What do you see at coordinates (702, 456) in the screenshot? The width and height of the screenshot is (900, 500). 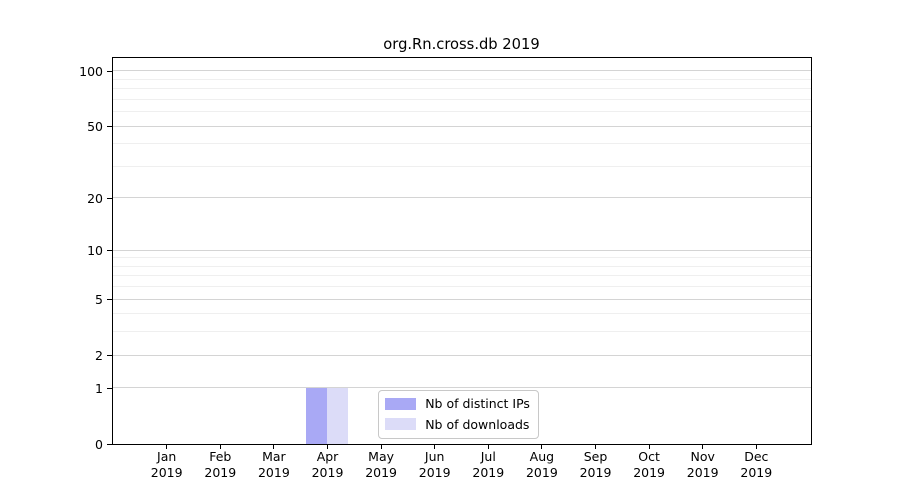 I see `x-tick-month: Nov` at bounding box center [702, 456].